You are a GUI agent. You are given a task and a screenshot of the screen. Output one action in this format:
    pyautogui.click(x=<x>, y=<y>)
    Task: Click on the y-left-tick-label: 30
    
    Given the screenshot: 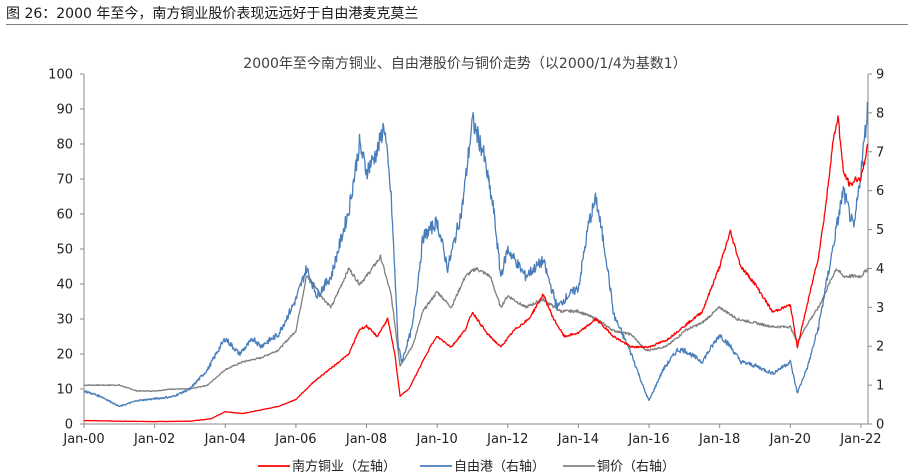 What is the action you would take?
    pyautogui.click(x=64, y=320)
    